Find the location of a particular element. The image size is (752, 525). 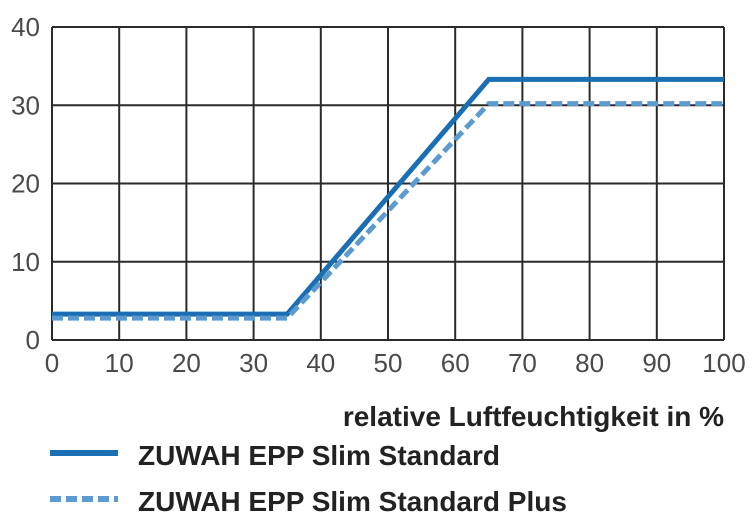

x-axis-label: relative Luftfeuchtigkeit in % is located at coordinates (533, 416).